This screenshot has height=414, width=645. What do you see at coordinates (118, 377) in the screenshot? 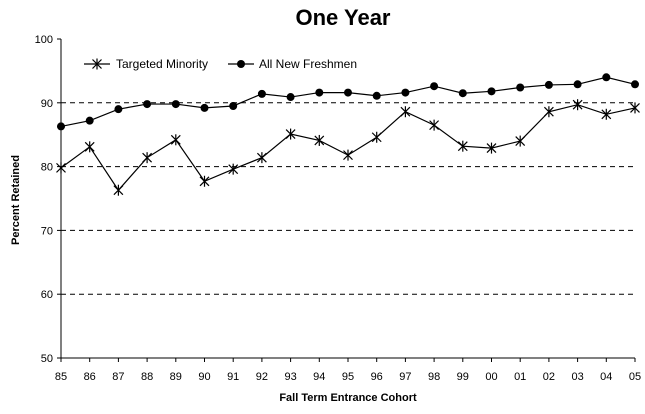
I see `x-tick-label-87: 87` at bounding box center [118, 377].